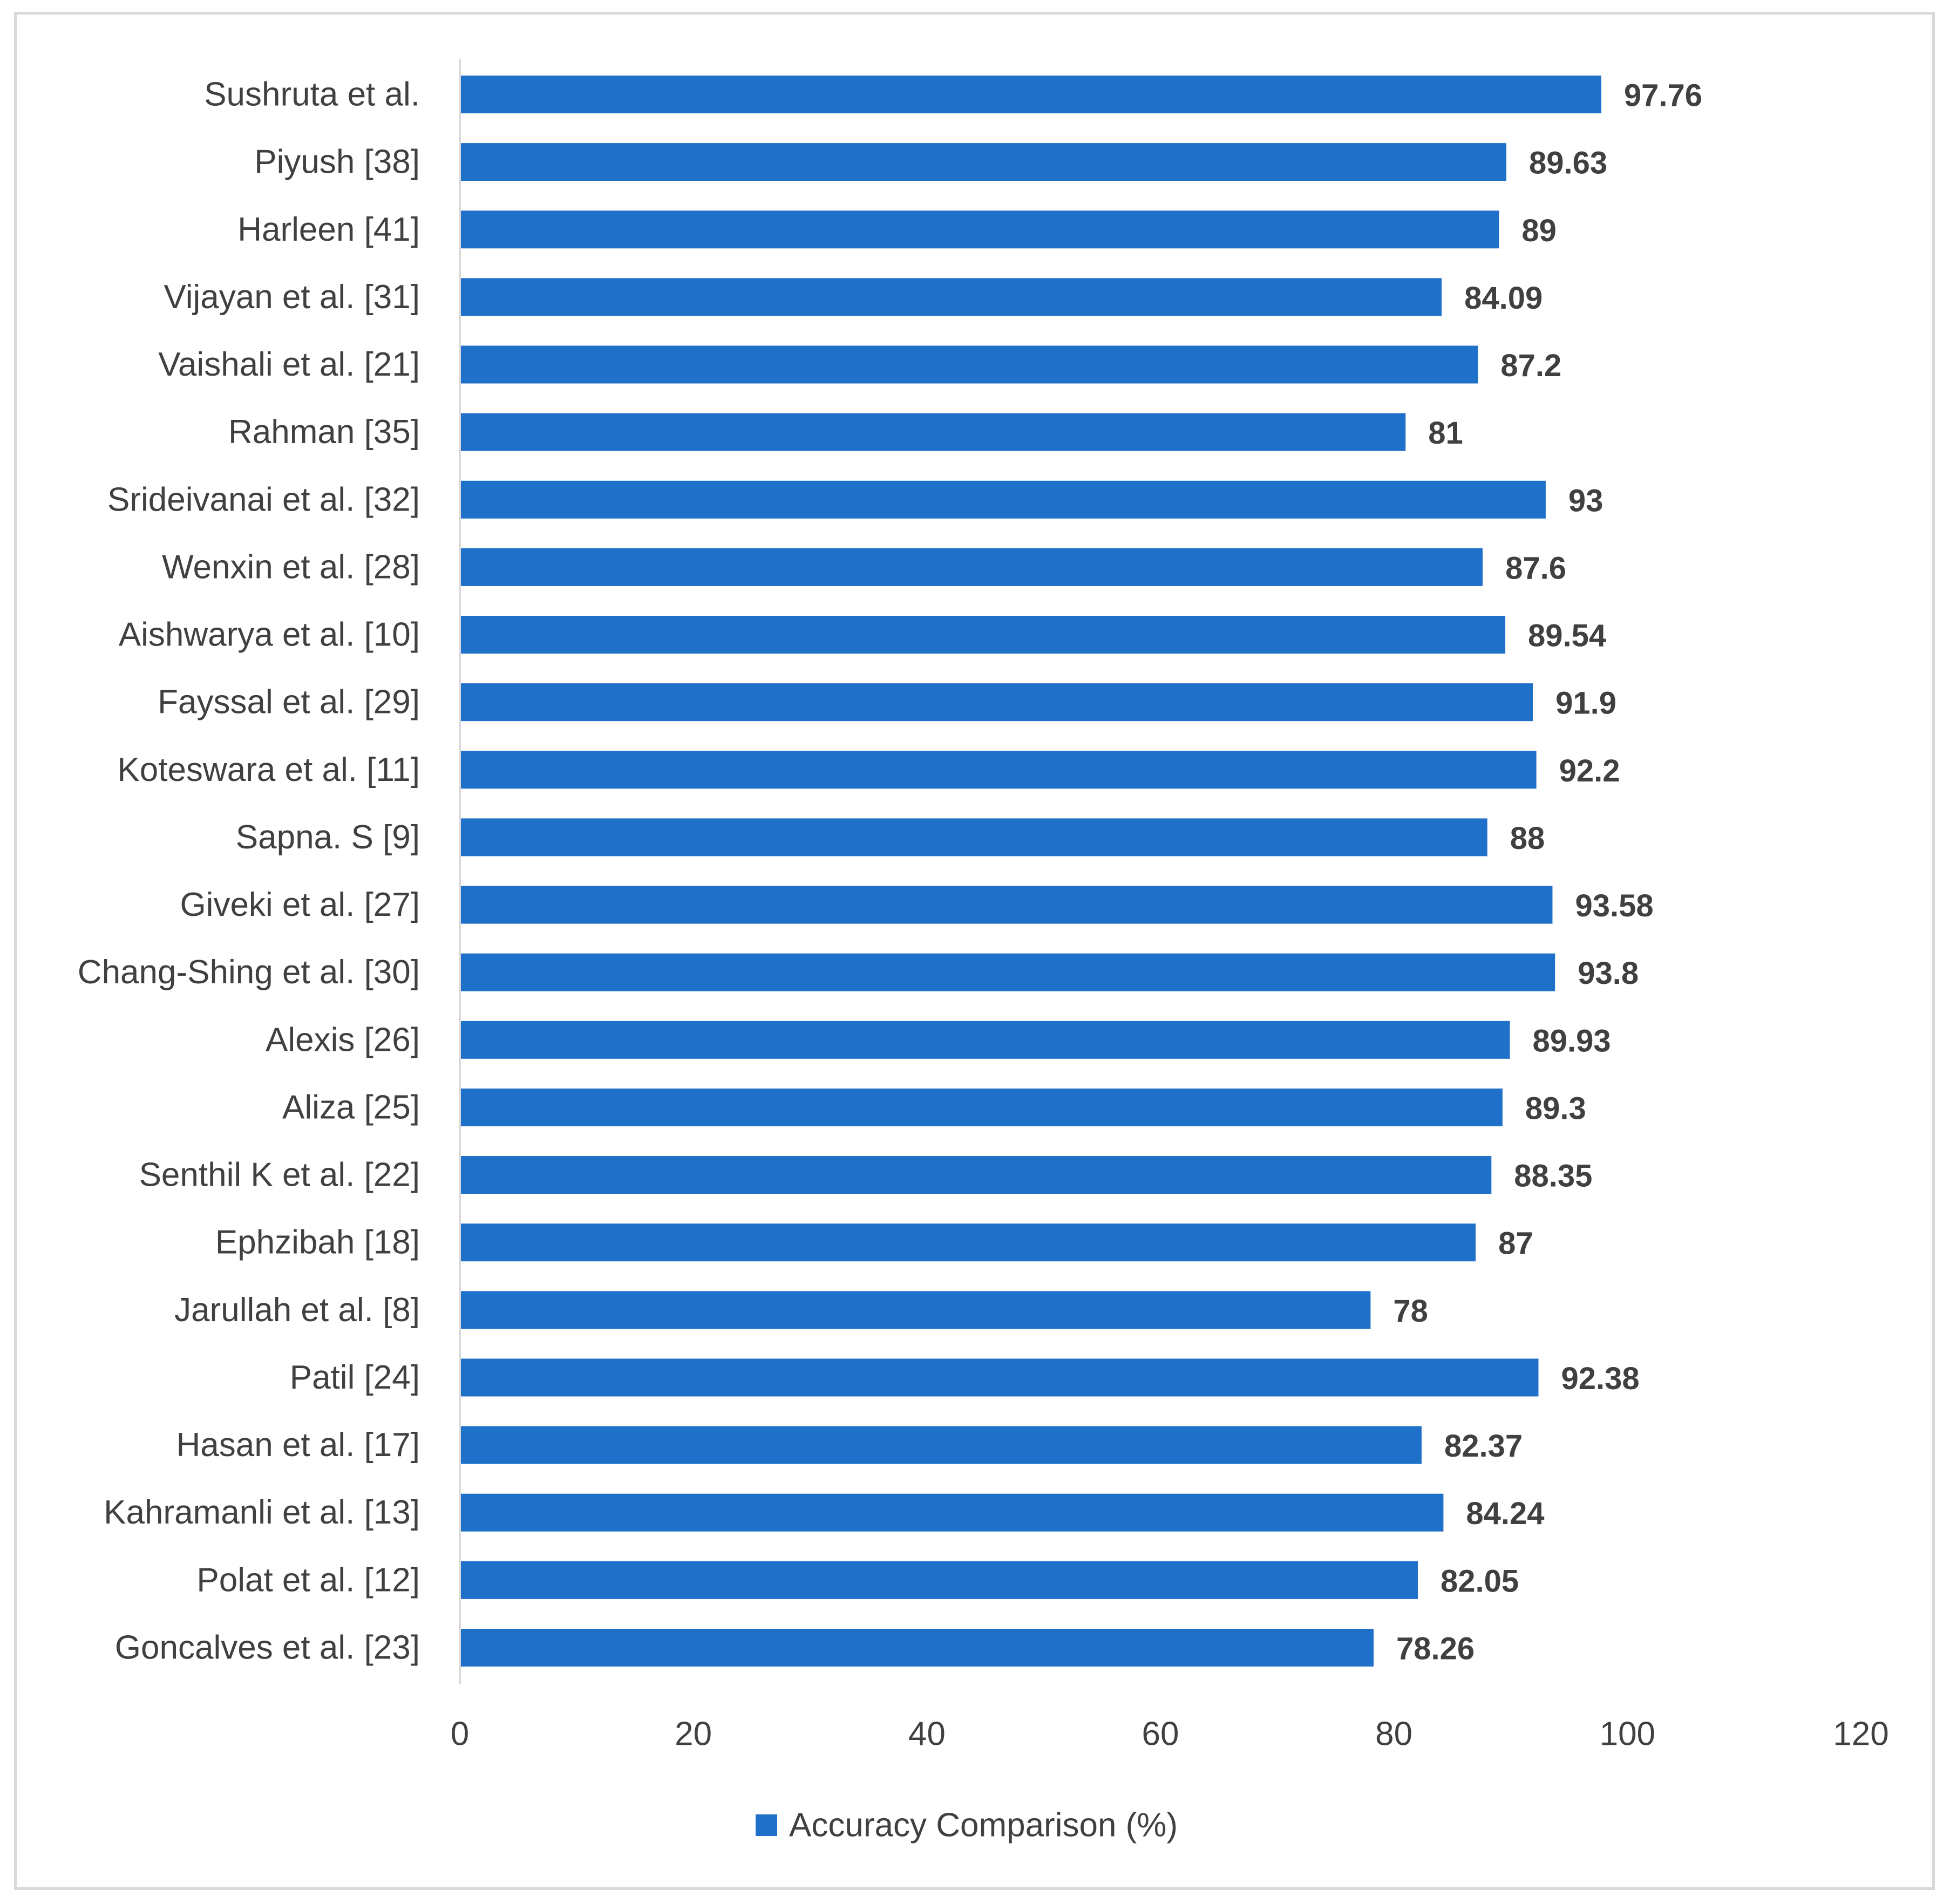 The image size is (1950, 1904). I want to click on data-label: 81, so click(1445, 433).